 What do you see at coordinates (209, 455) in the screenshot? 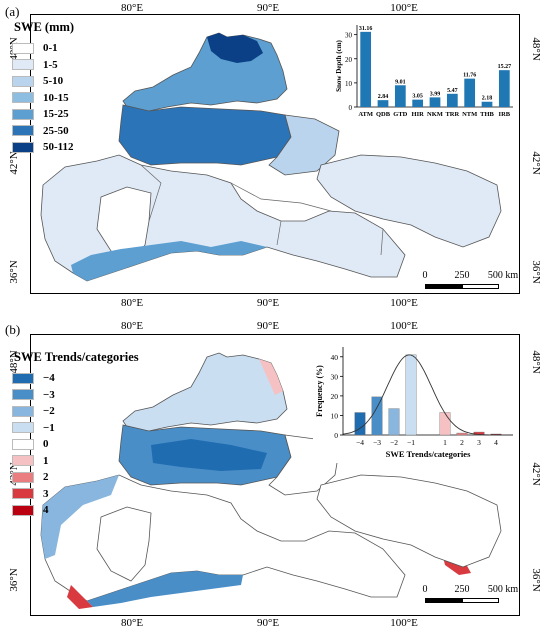
I see `region-tianshan-strong` at bounding box center [209, 455].